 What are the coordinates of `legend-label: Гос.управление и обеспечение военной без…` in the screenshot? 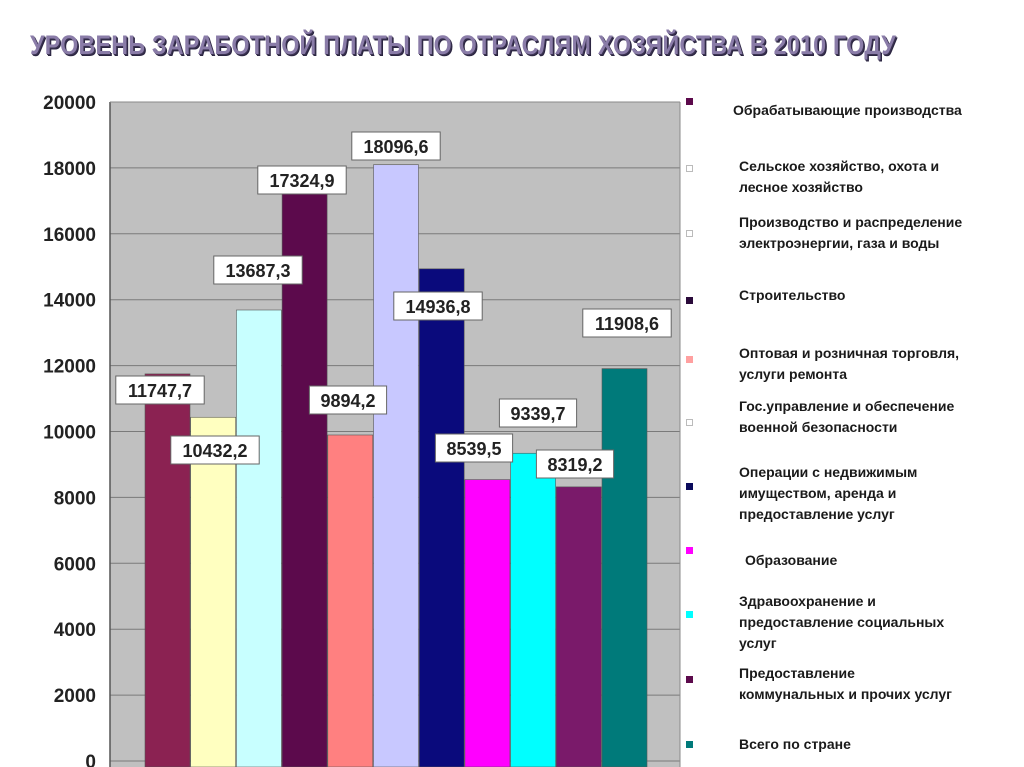 It's located at (847, 416).